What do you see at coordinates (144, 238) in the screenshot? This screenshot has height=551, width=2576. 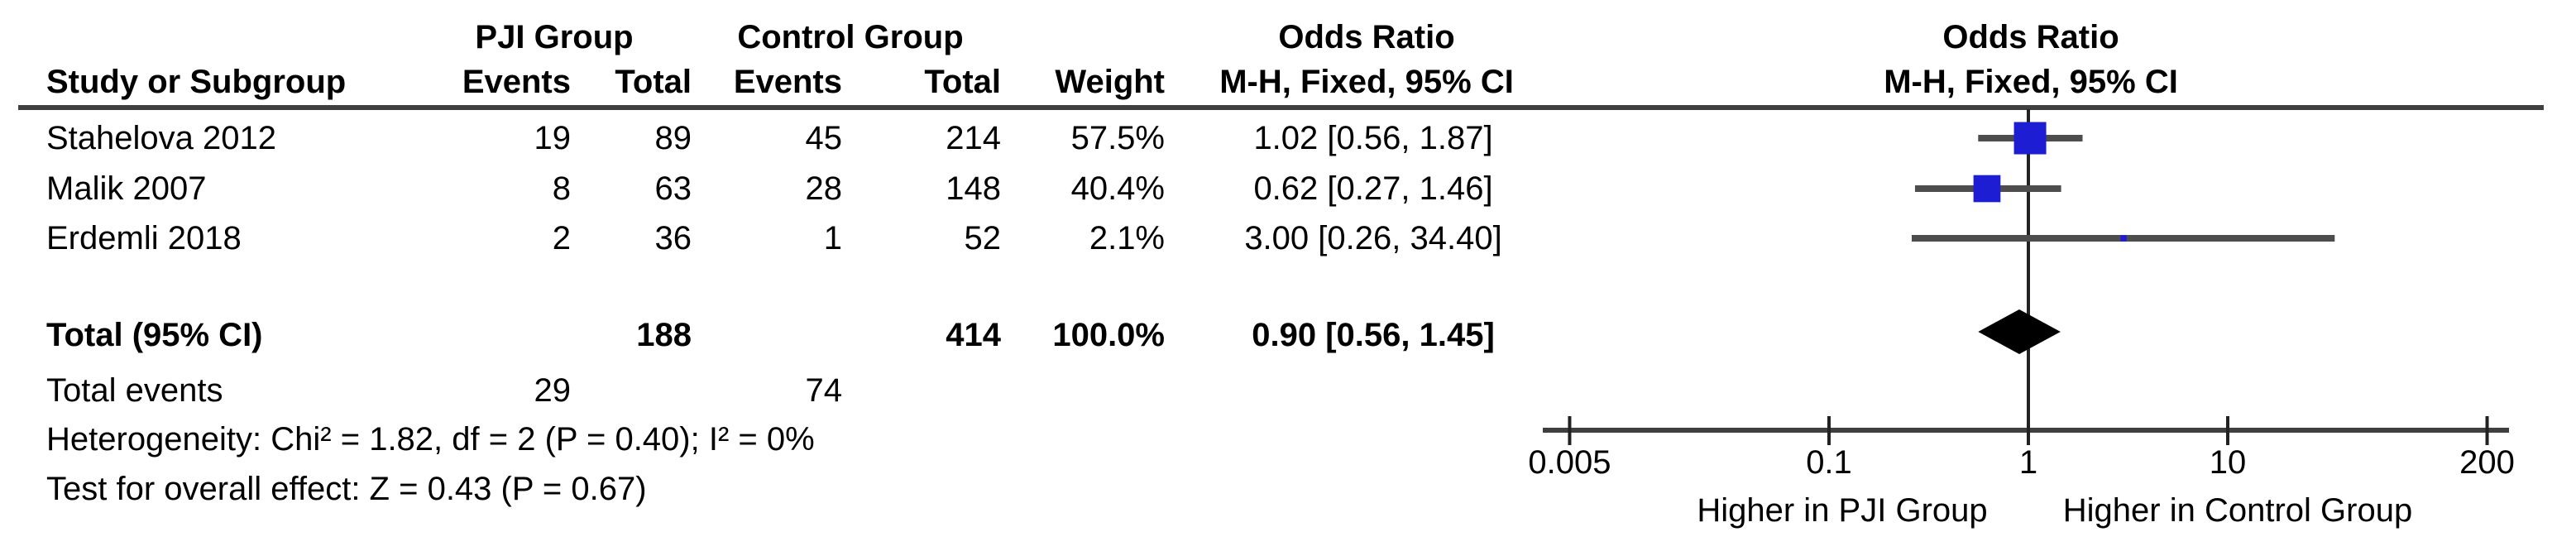 I see `study-name: Erdemli 2018` at bounding box center [144, 238].